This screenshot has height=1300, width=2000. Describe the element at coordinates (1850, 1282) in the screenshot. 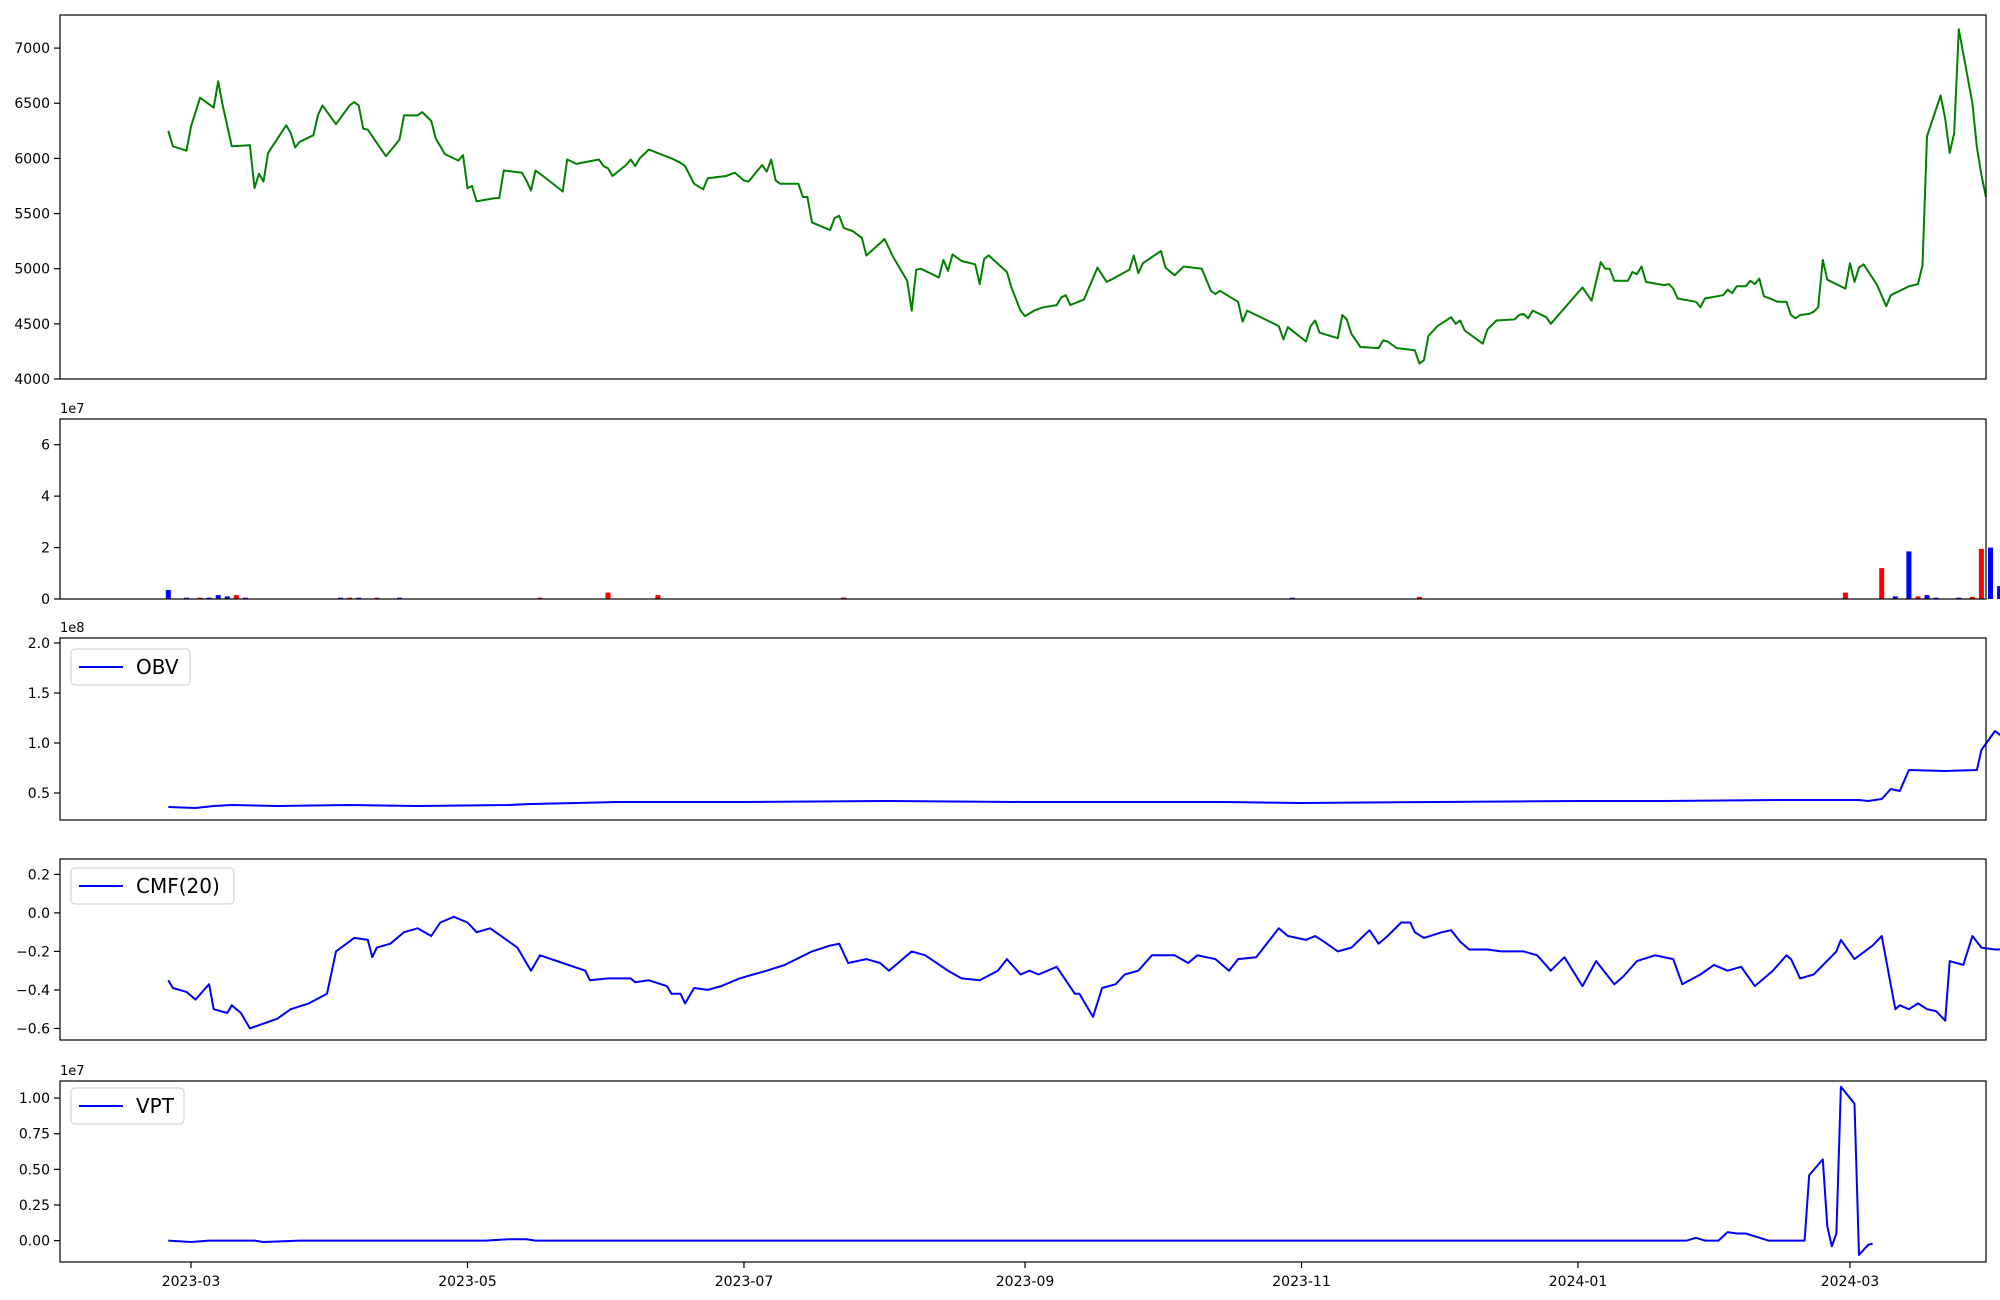

I see `x-tick-label: 2024-03` at that location.